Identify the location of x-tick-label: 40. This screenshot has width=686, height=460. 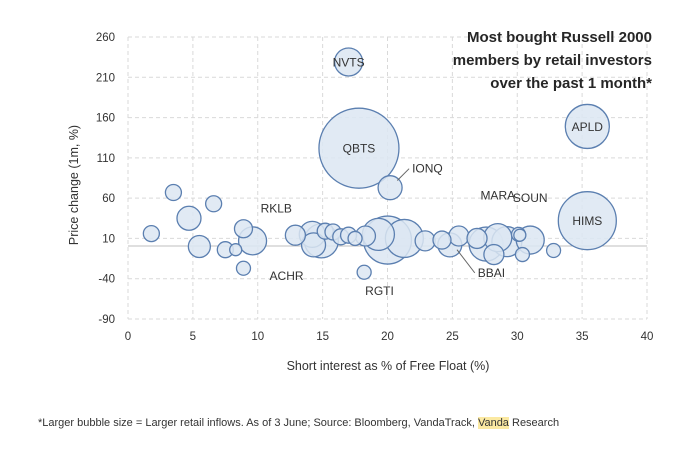
(647, 337).